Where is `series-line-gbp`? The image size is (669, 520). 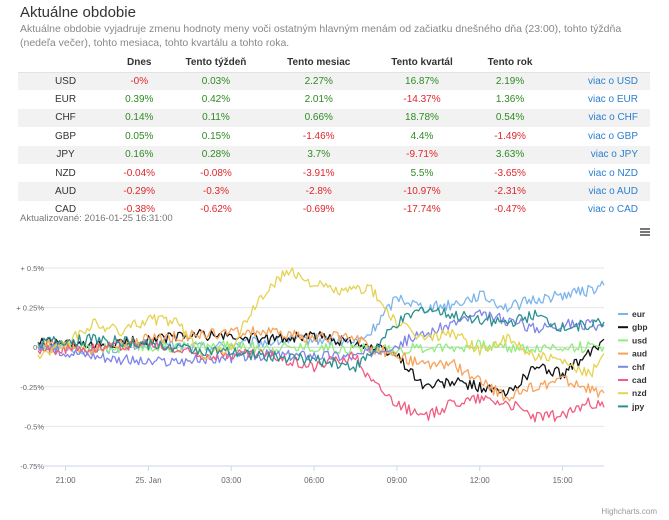
series-line-gbp is located at coordinates (321, 362).